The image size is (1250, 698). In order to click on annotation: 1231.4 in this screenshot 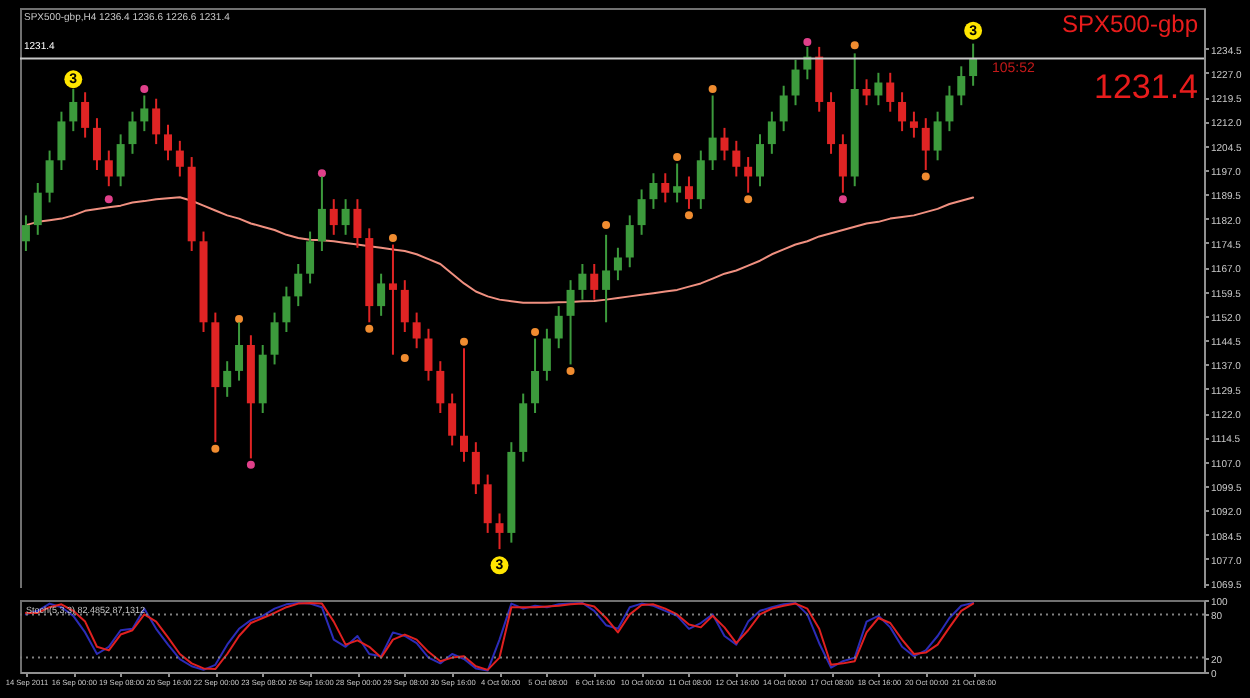, I will do `click(1146, 87)`.